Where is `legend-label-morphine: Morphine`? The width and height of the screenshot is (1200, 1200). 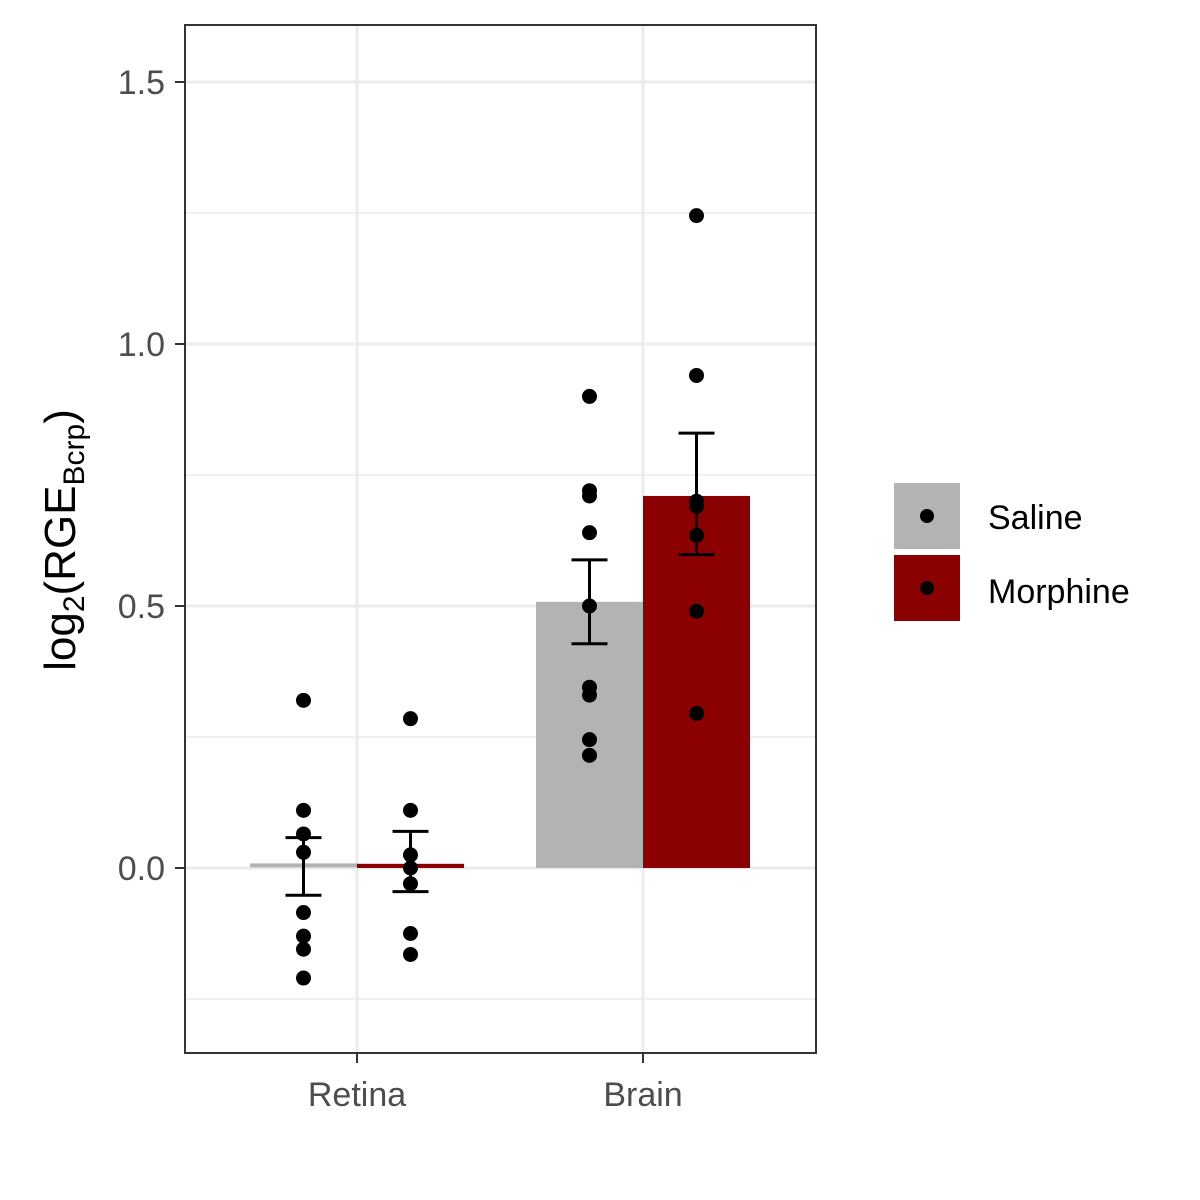 legend-label-morphine: Morphine is located at coordinates (1059, 592).